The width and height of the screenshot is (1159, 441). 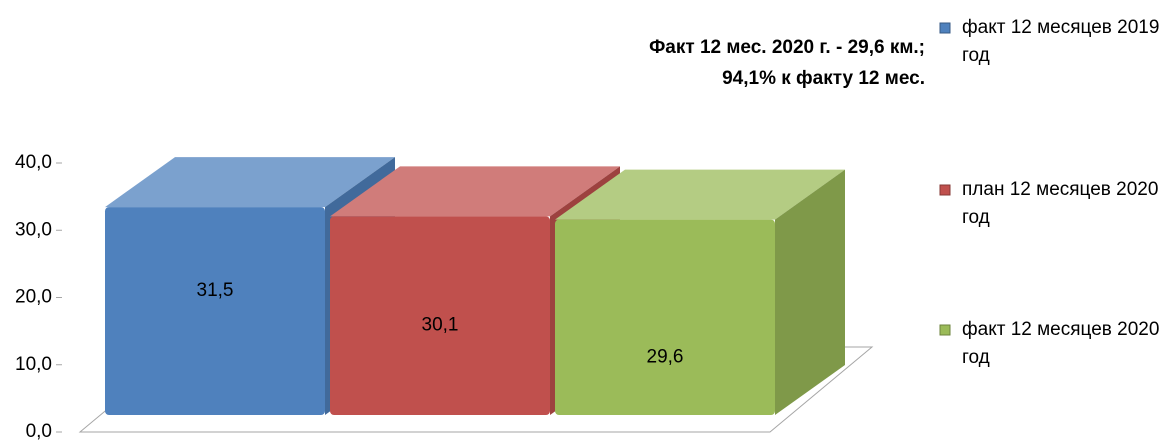 What do you see at coordinates (33, 229) in the screenshot?
I see `y-tick-label: 30,0` at bounding box center [33, 229].